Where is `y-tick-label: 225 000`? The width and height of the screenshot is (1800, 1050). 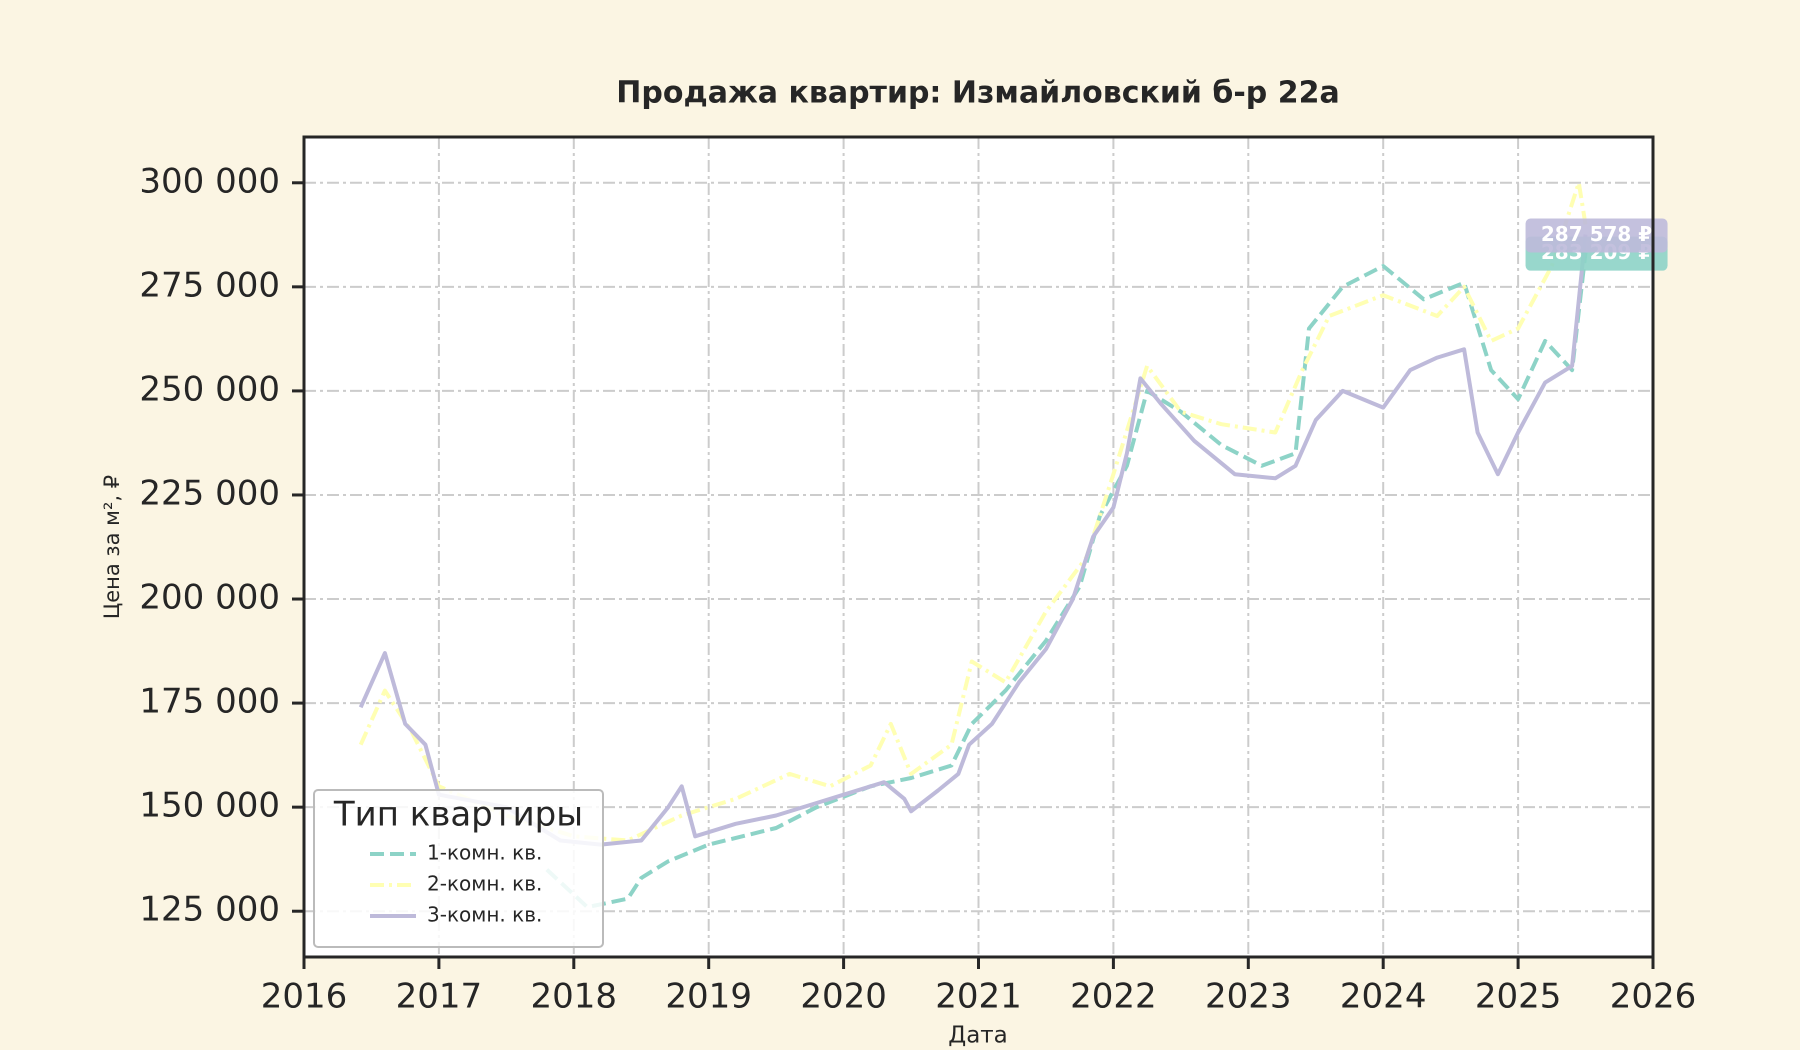
y-tick-label: 225 000 is located at coordinates (209, 493).